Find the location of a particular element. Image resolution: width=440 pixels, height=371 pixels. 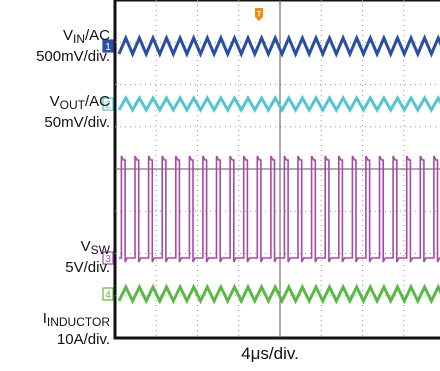

trigger-marker: T is located at coordinates (259, 14).